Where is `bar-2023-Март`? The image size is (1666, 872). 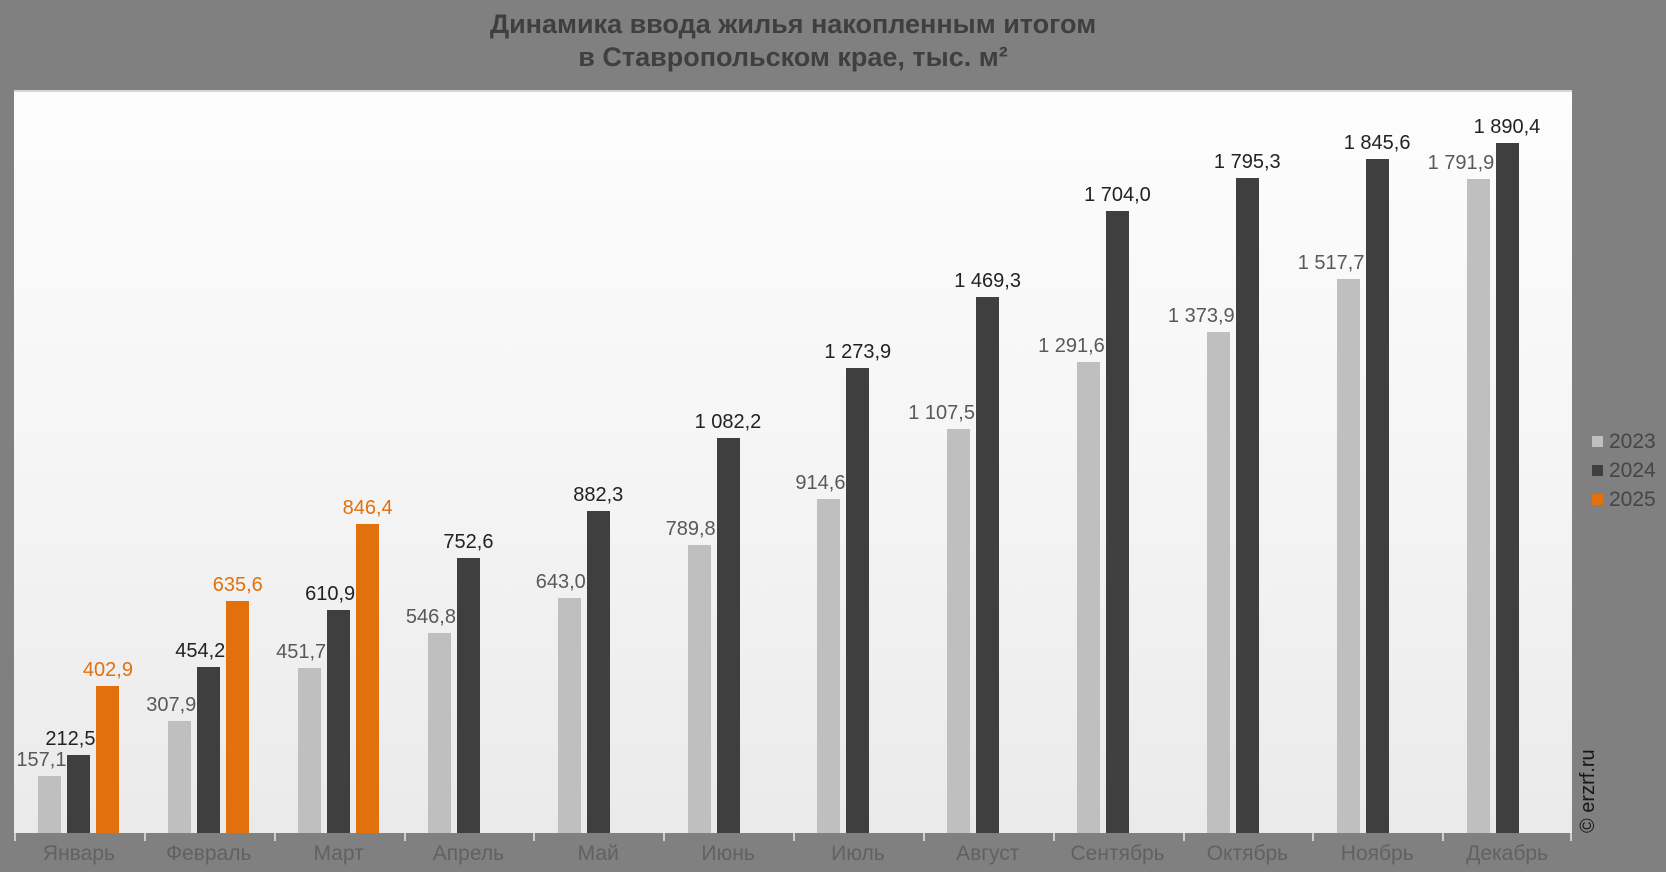
bar-2023-Март is located at coordinates (310, 750).